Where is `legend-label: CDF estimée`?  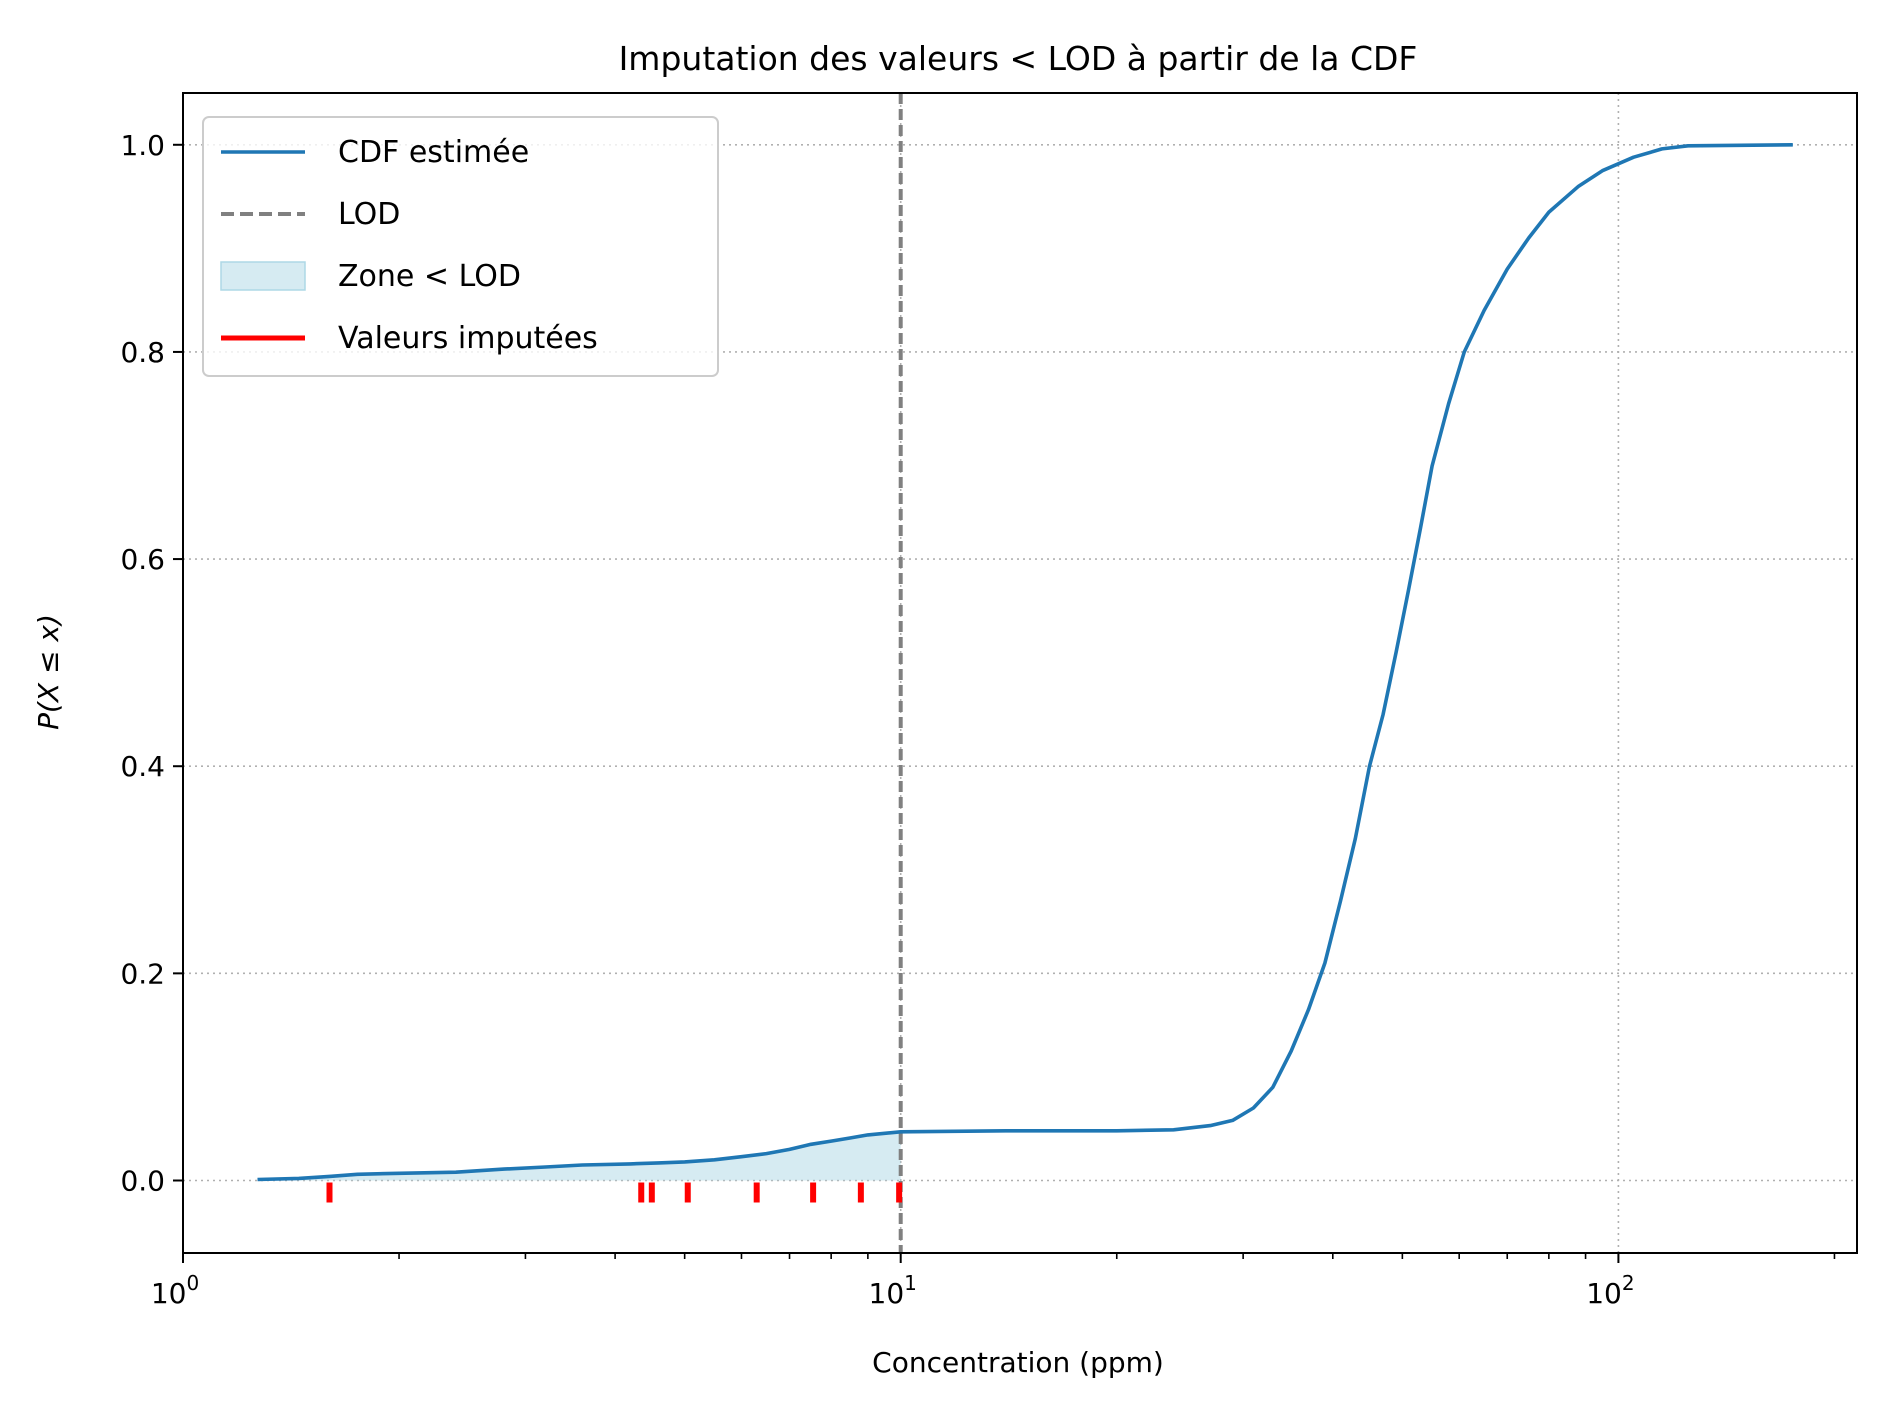
legend-label: CDF estimée is located at coordinates (433, 152).